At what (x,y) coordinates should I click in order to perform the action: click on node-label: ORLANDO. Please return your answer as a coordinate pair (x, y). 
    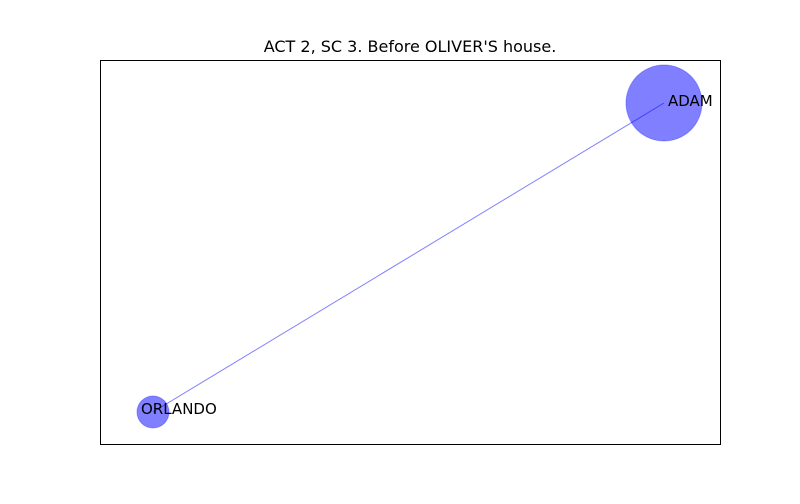
    Looking at the image, I should click on (179, 409).